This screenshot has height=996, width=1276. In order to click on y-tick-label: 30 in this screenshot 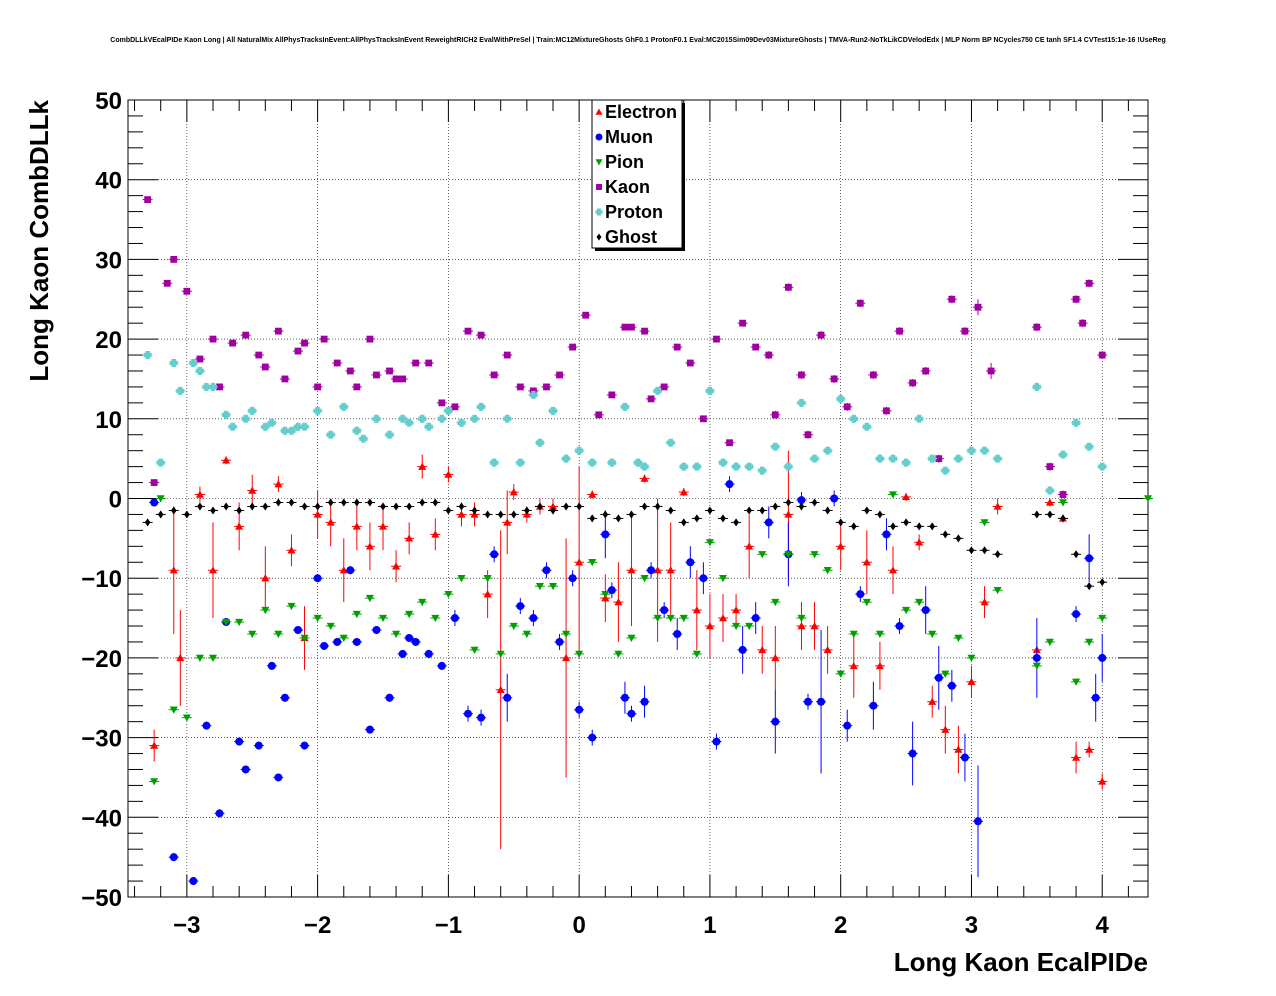, I will do `click(108, 260)`.